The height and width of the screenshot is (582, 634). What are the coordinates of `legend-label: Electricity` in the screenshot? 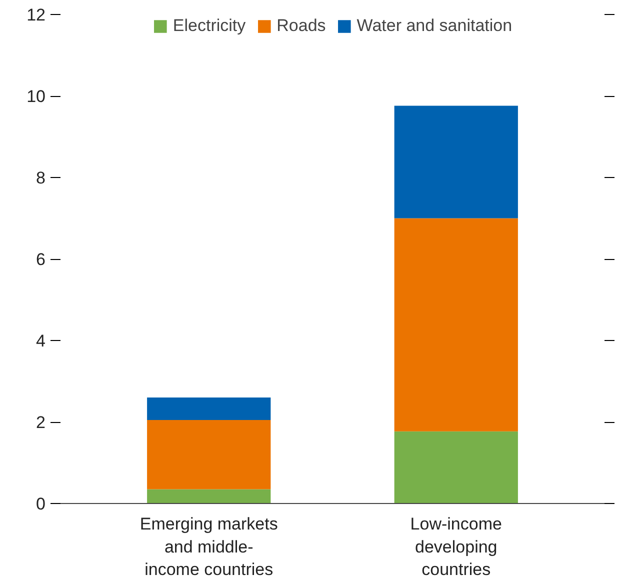 It's located at (209, 26).